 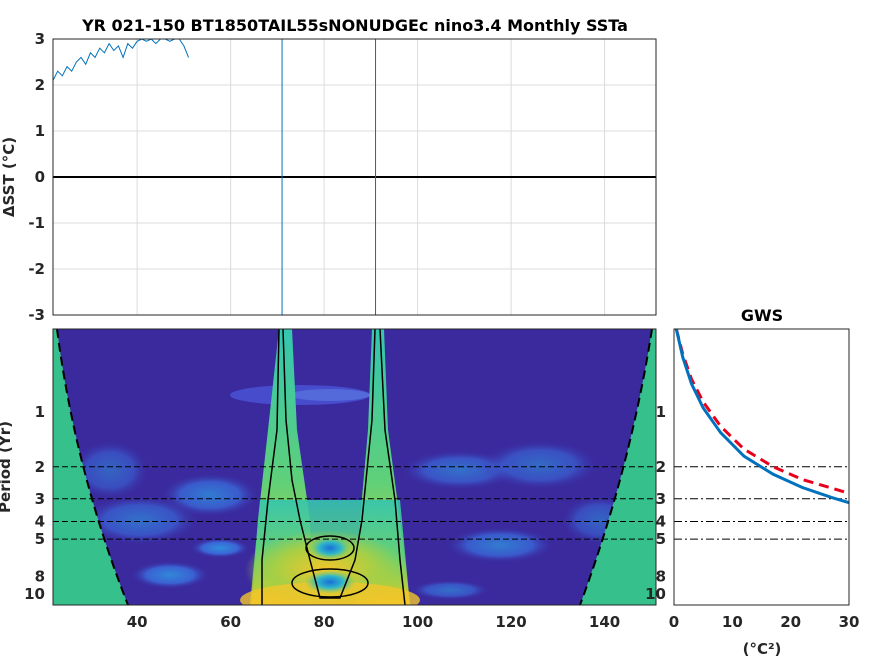 I want to click on wavelet-y-tick-label: 10, so click(x=34, y=594).